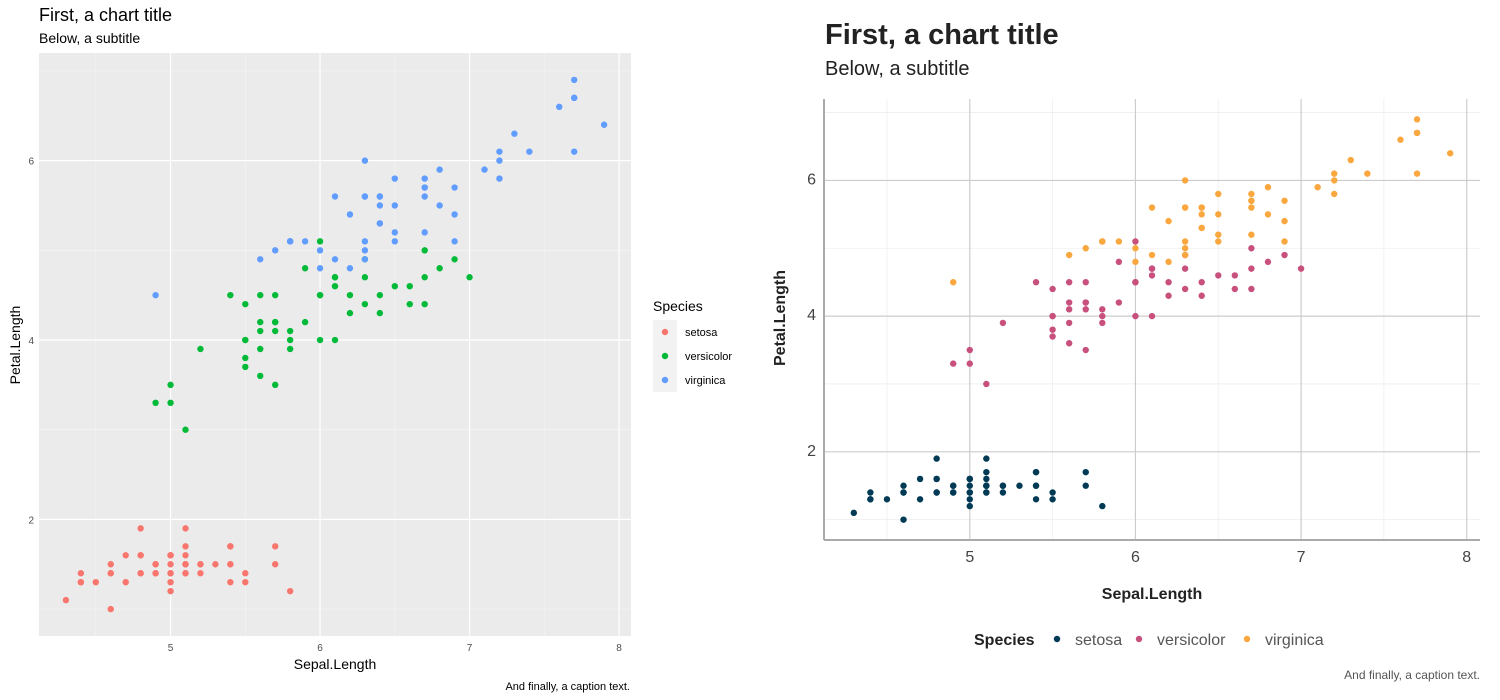  I want to click on legend-label-setosa: setosa, so click(1098, 640).